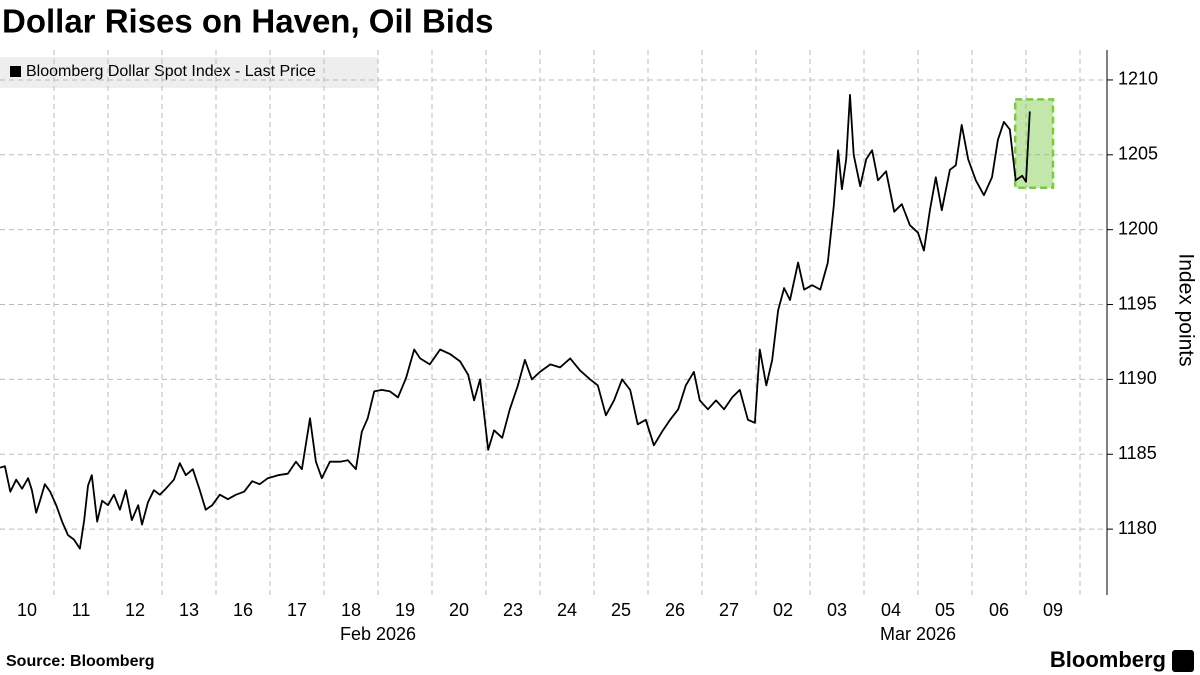 The image size is (1200, 675). Describe the element at coordinates (1138, 79) in the screenshot. I see `y-tick-label: 1210` at that location.